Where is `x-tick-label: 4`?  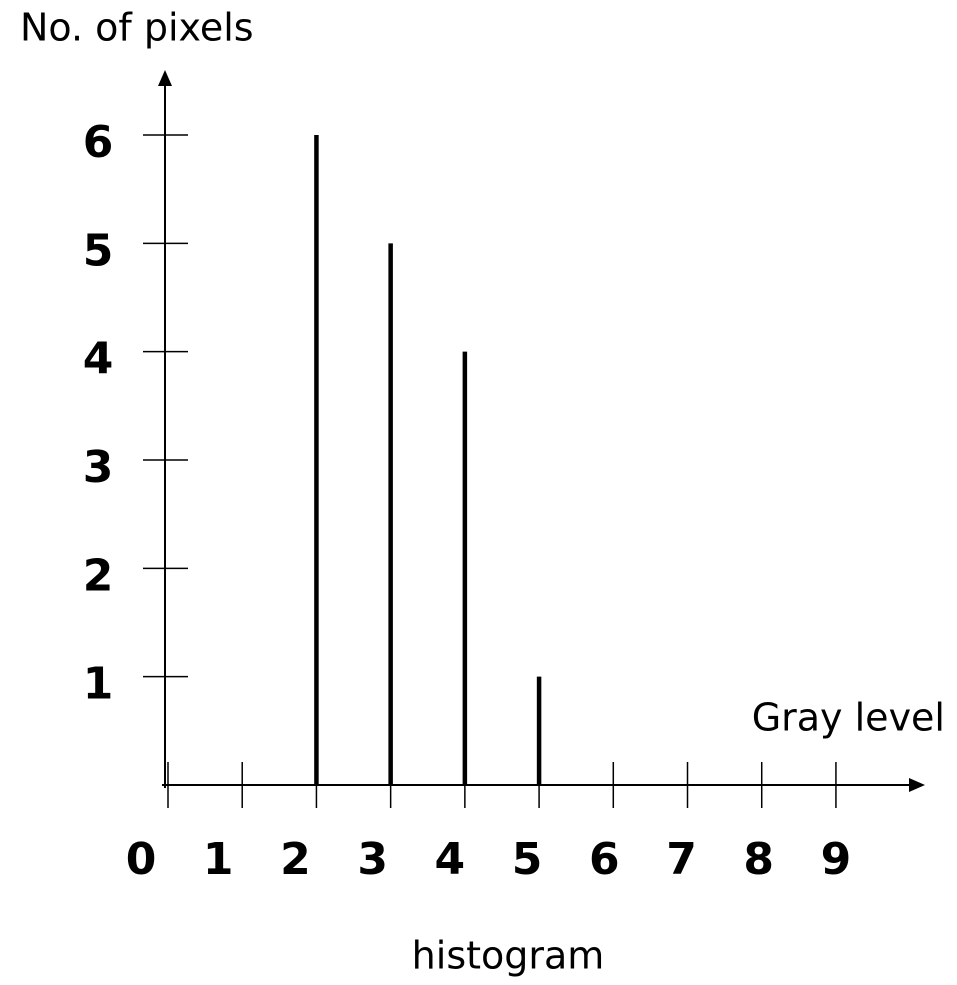 x-tick-label: 4 is located at coordinates (450, 859).